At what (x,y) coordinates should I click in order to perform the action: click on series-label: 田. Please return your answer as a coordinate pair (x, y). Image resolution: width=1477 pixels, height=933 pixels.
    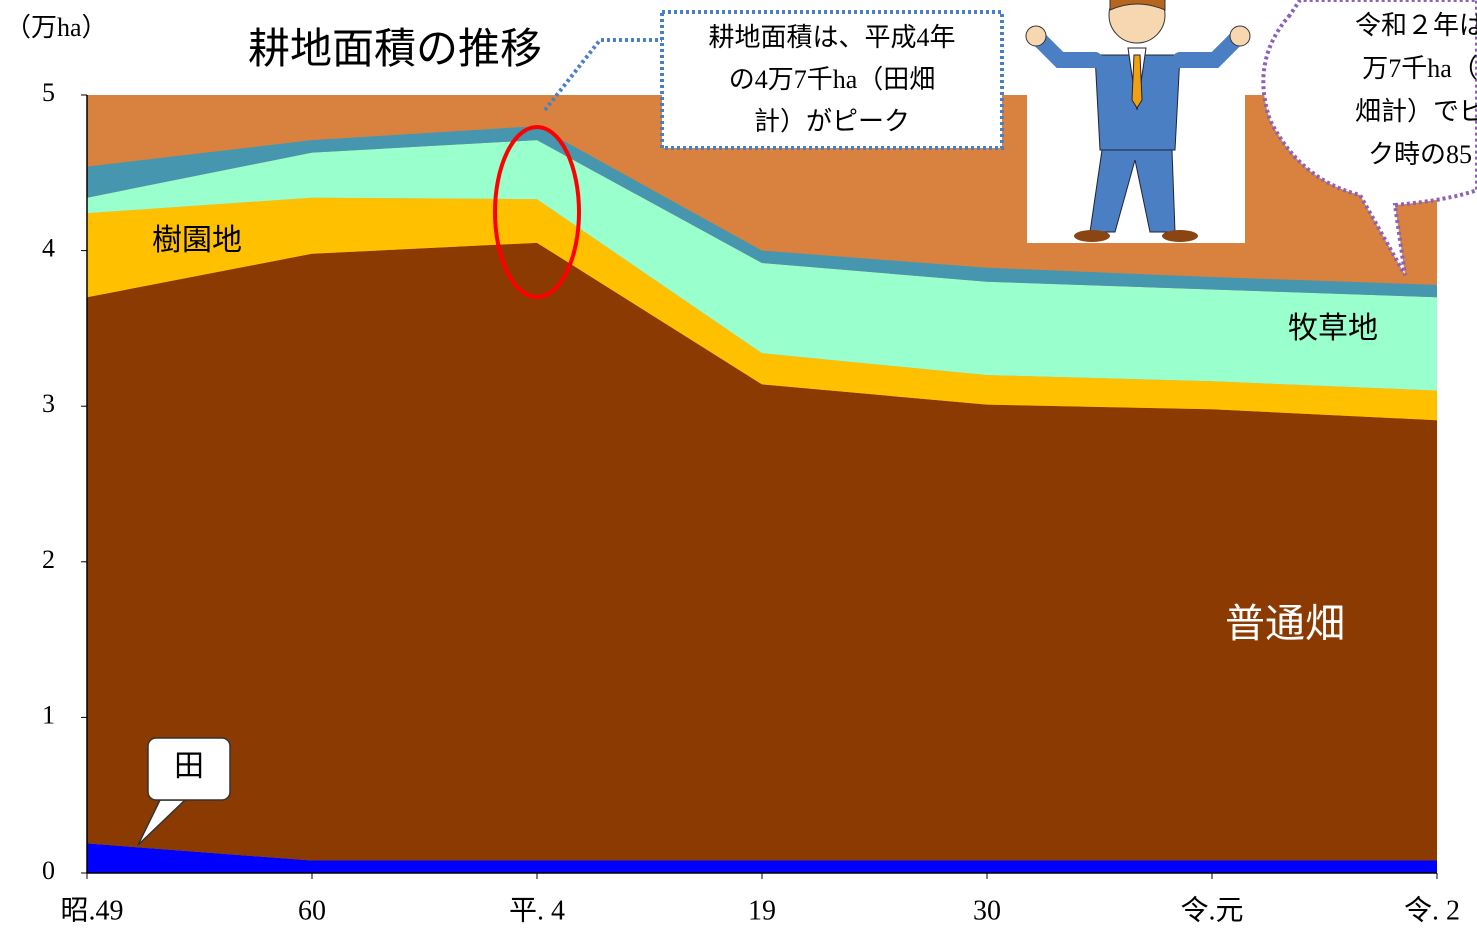
    Looking at the image, I should click on (189, 766).